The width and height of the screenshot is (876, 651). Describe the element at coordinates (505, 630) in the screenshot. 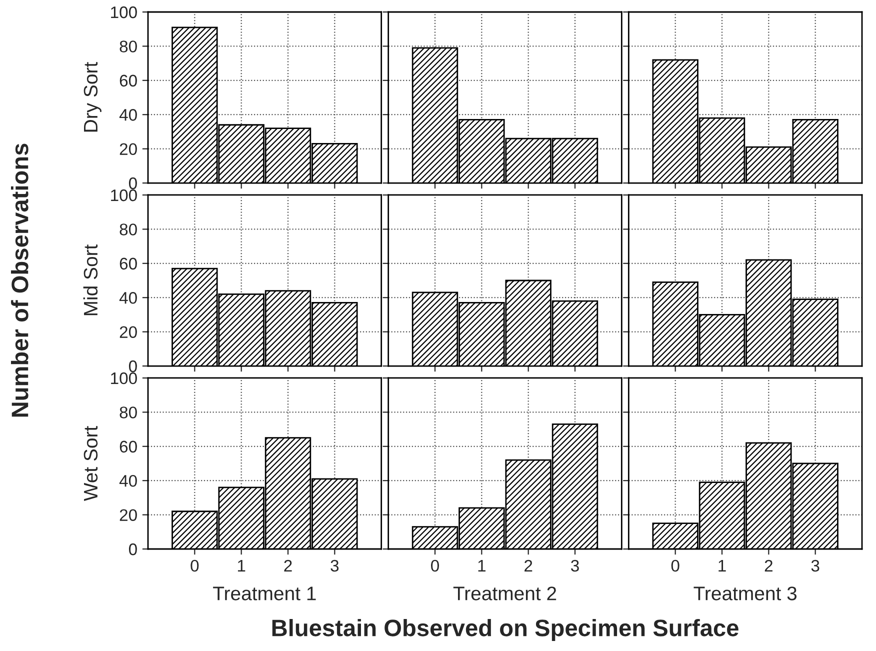

I see `text: Bluestain Observed on Specimen Surface` at that location.